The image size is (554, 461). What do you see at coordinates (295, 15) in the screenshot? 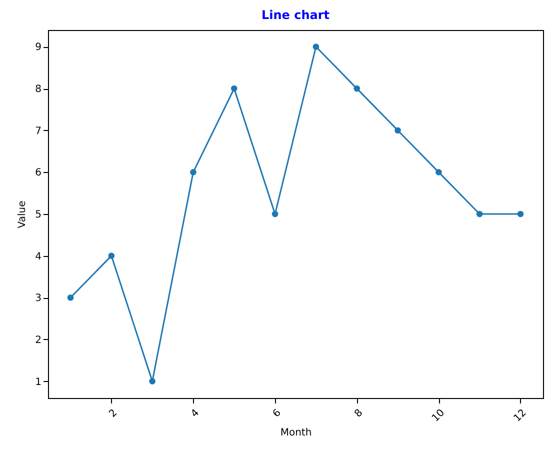
I see `chart-title: Line chart` at bounding box center [295, 15].